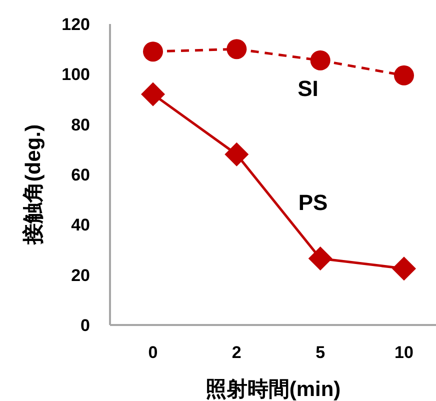 This screenshot has height=401, width=436. I want to click on x-tick-label: 5, so click(321, 352).